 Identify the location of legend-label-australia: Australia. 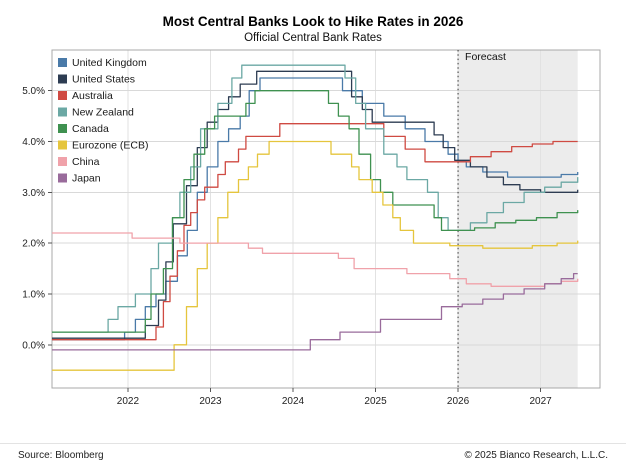
(92, 96).